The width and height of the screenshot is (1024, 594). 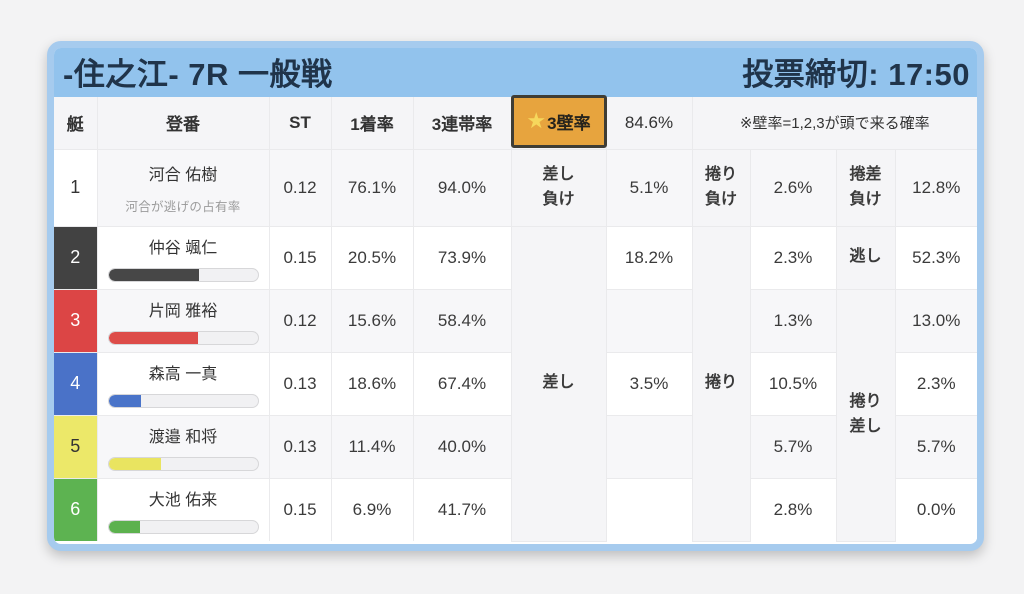 What do you see at coordinates (372, 188) in the screenshot?
I see `win1-value: 76.1%` at bounding box center [372, 188].